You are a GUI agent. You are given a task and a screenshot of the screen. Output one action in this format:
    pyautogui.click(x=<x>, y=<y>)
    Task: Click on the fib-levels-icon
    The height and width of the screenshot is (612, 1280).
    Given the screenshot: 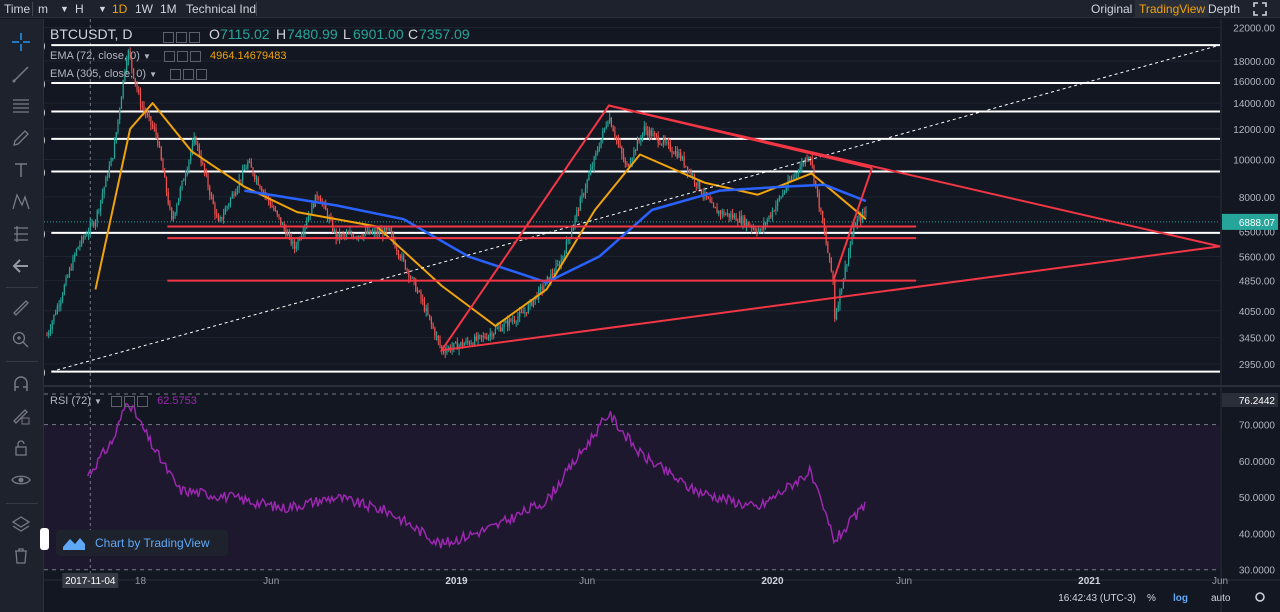 What is the action you would take?
    pyautogui.click(x=21, y=106)
    